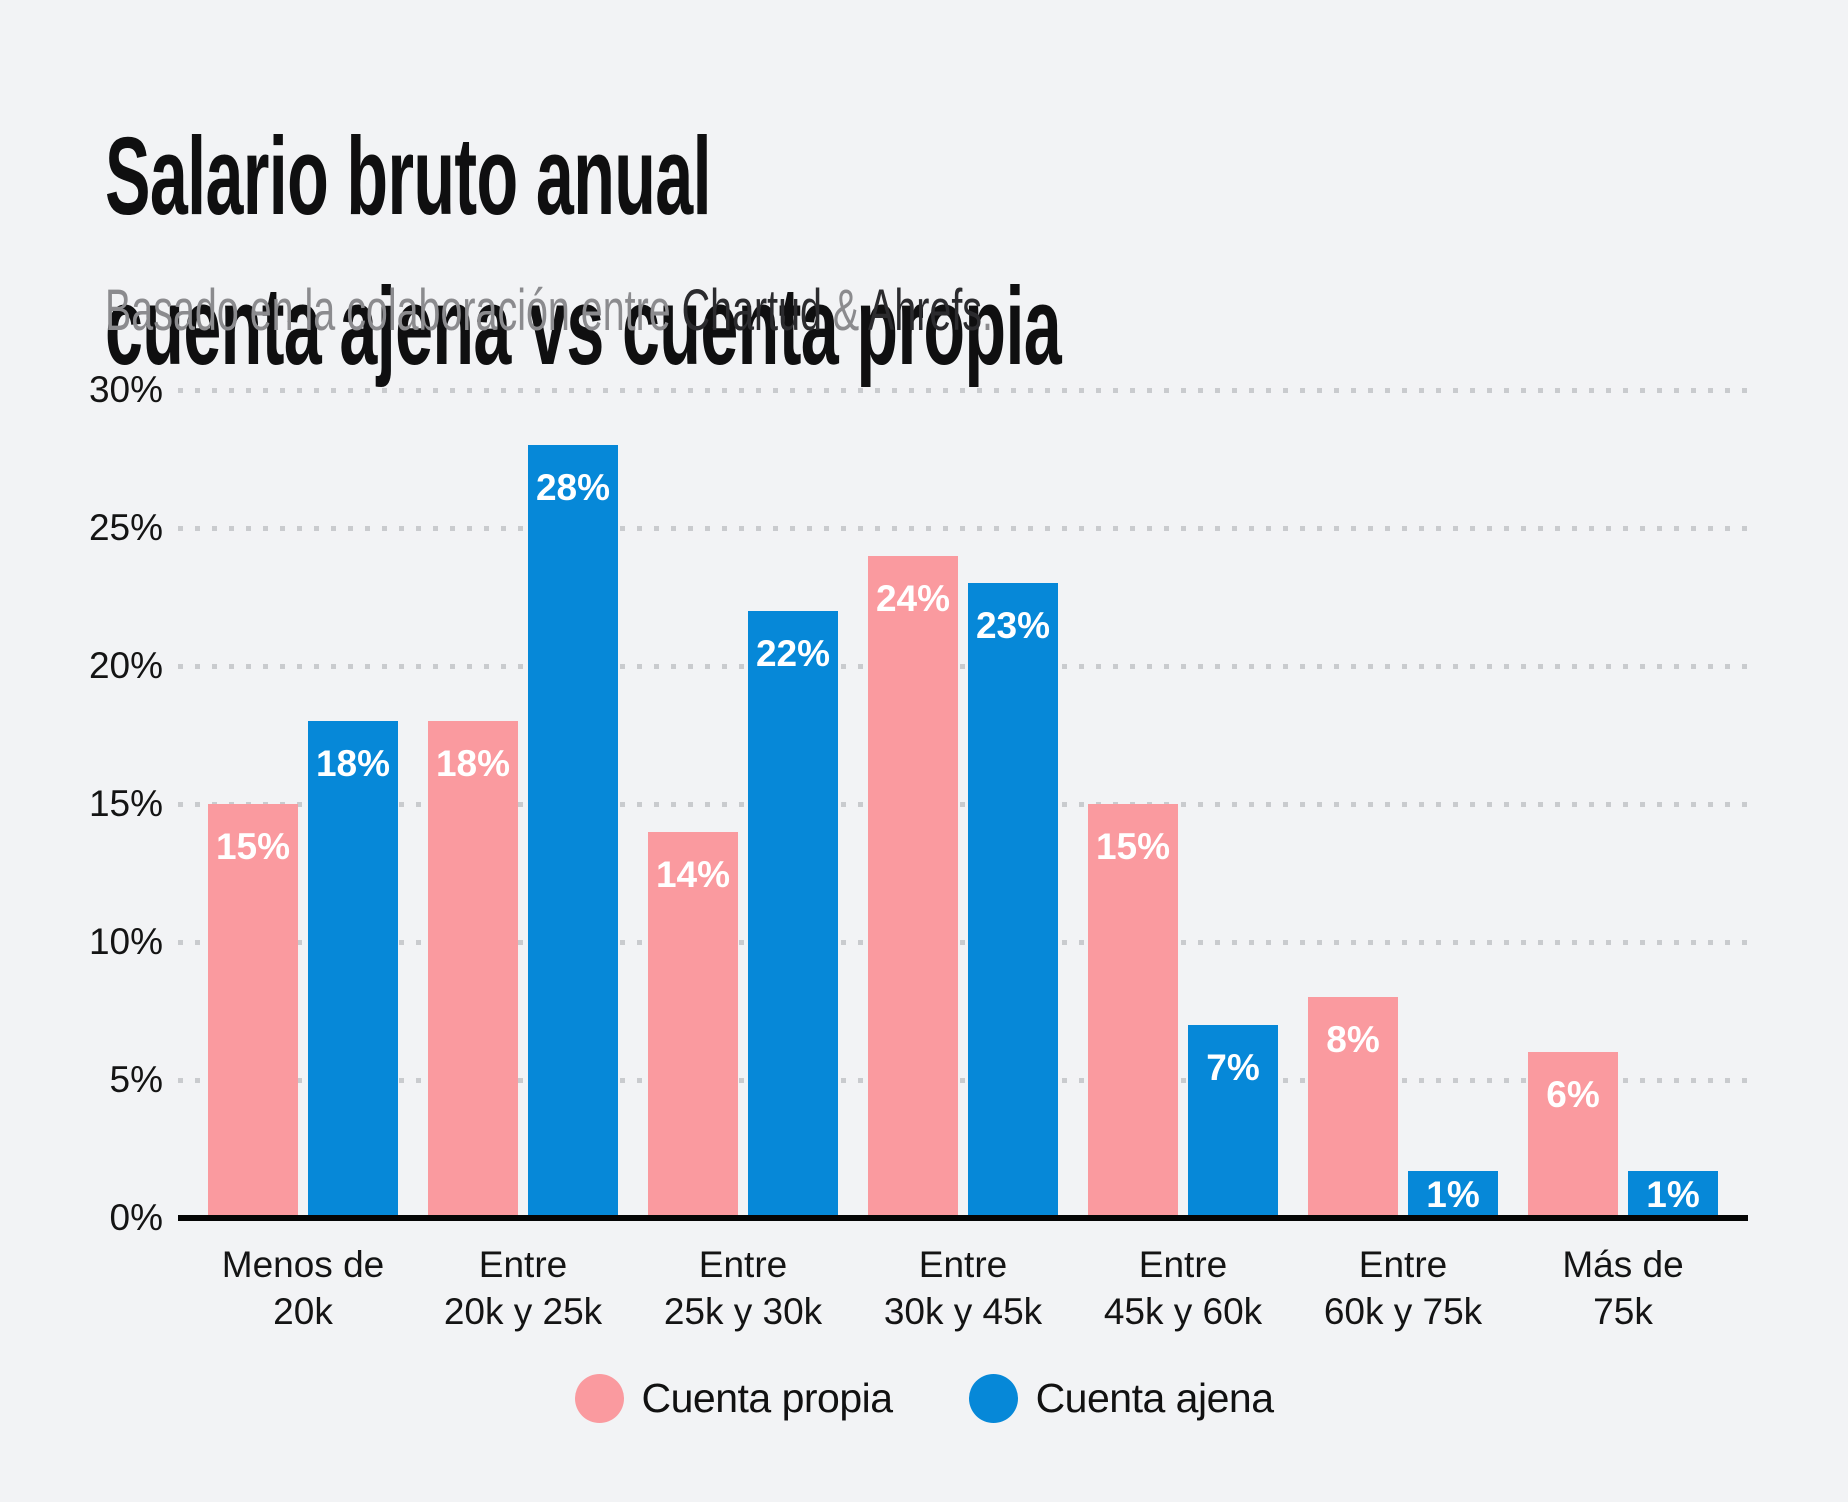 The width and height of the screenshot is (1848, 1502). Describe the element at coordinates (1183, 1288) in the screenshot. I see `x-tick-label: Entre 45k y 60k` at that location.